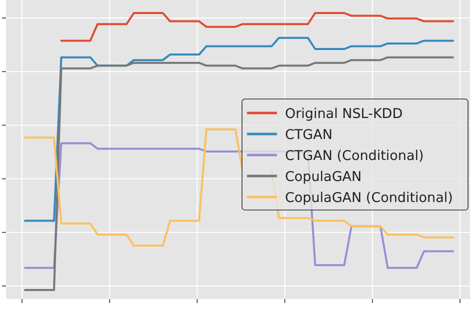  I want to click on legend-label: CopulaGAN, so click(323, 177).